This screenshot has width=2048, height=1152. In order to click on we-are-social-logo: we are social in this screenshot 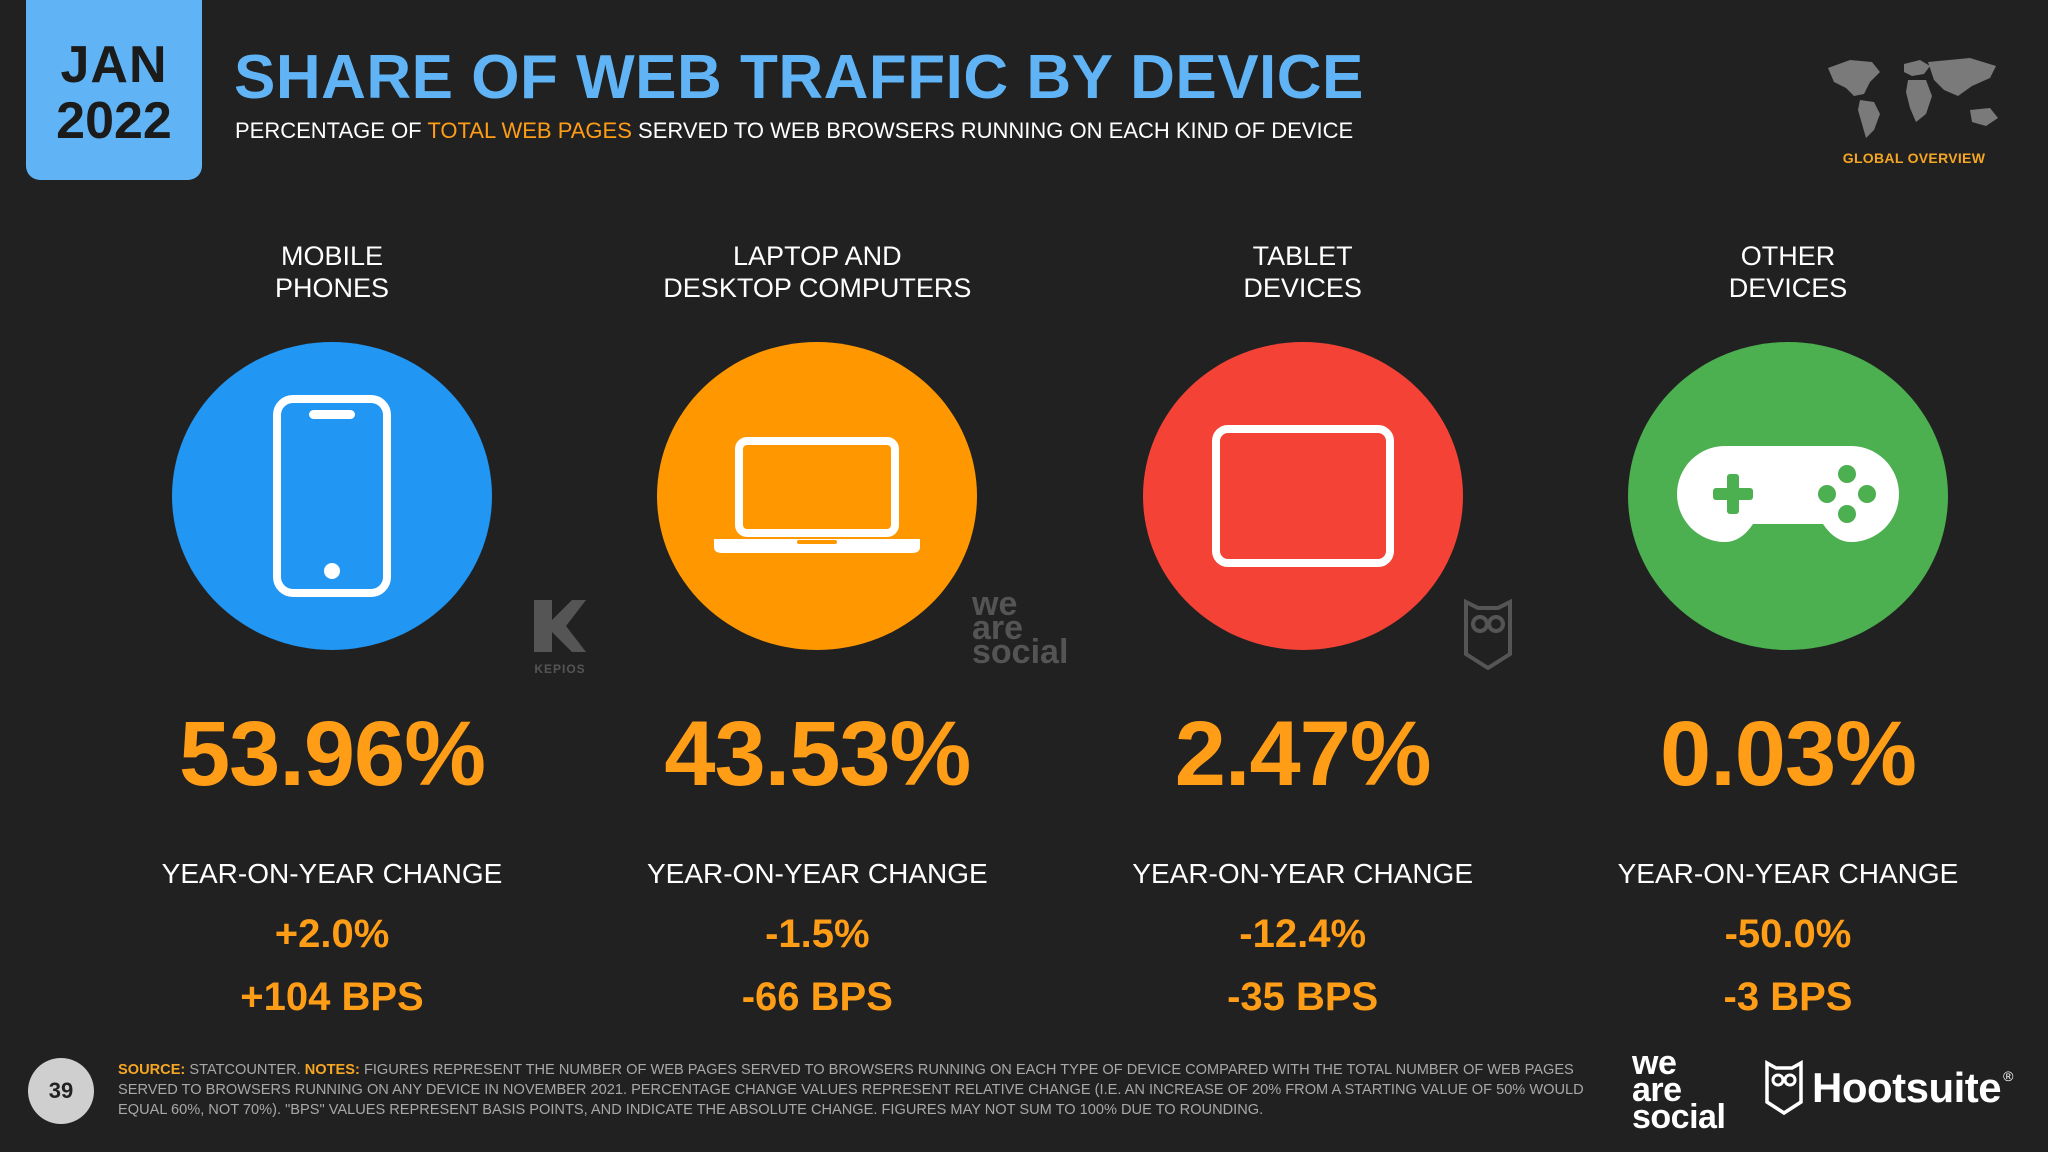, I will do `click(1679, 1090)`.